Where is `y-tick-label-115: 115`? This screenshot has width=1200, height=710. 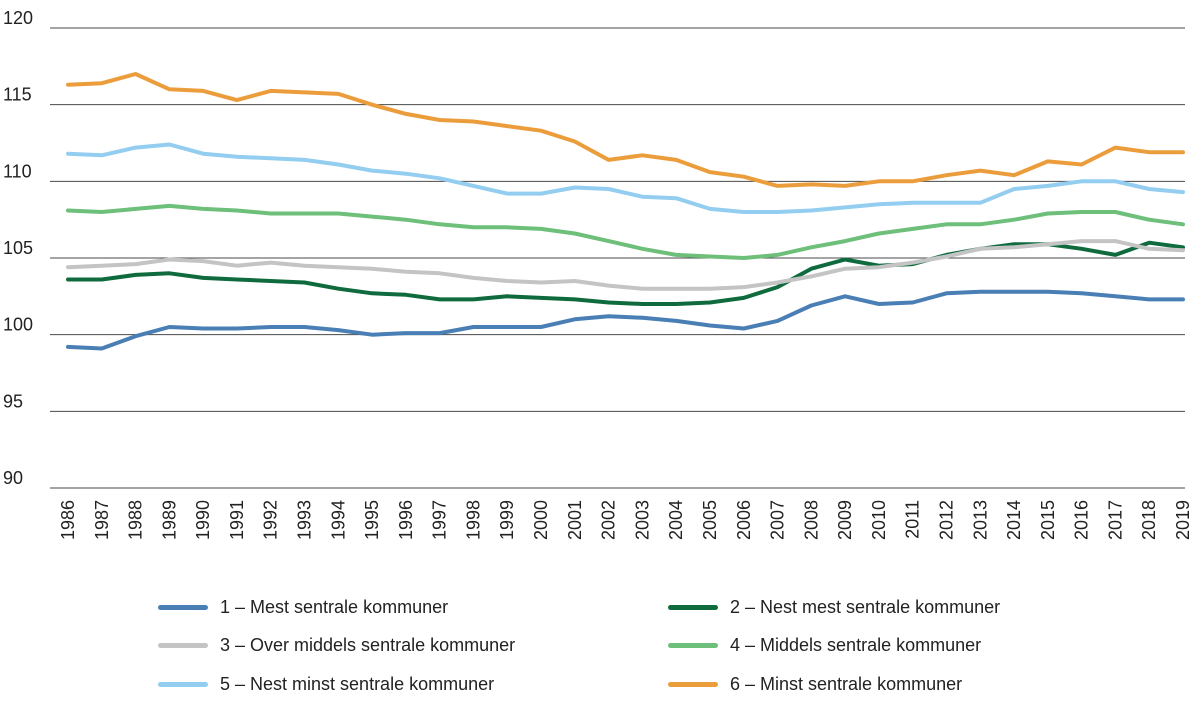 y-tick-label-115: 115 is located at coordinates (17, 95).